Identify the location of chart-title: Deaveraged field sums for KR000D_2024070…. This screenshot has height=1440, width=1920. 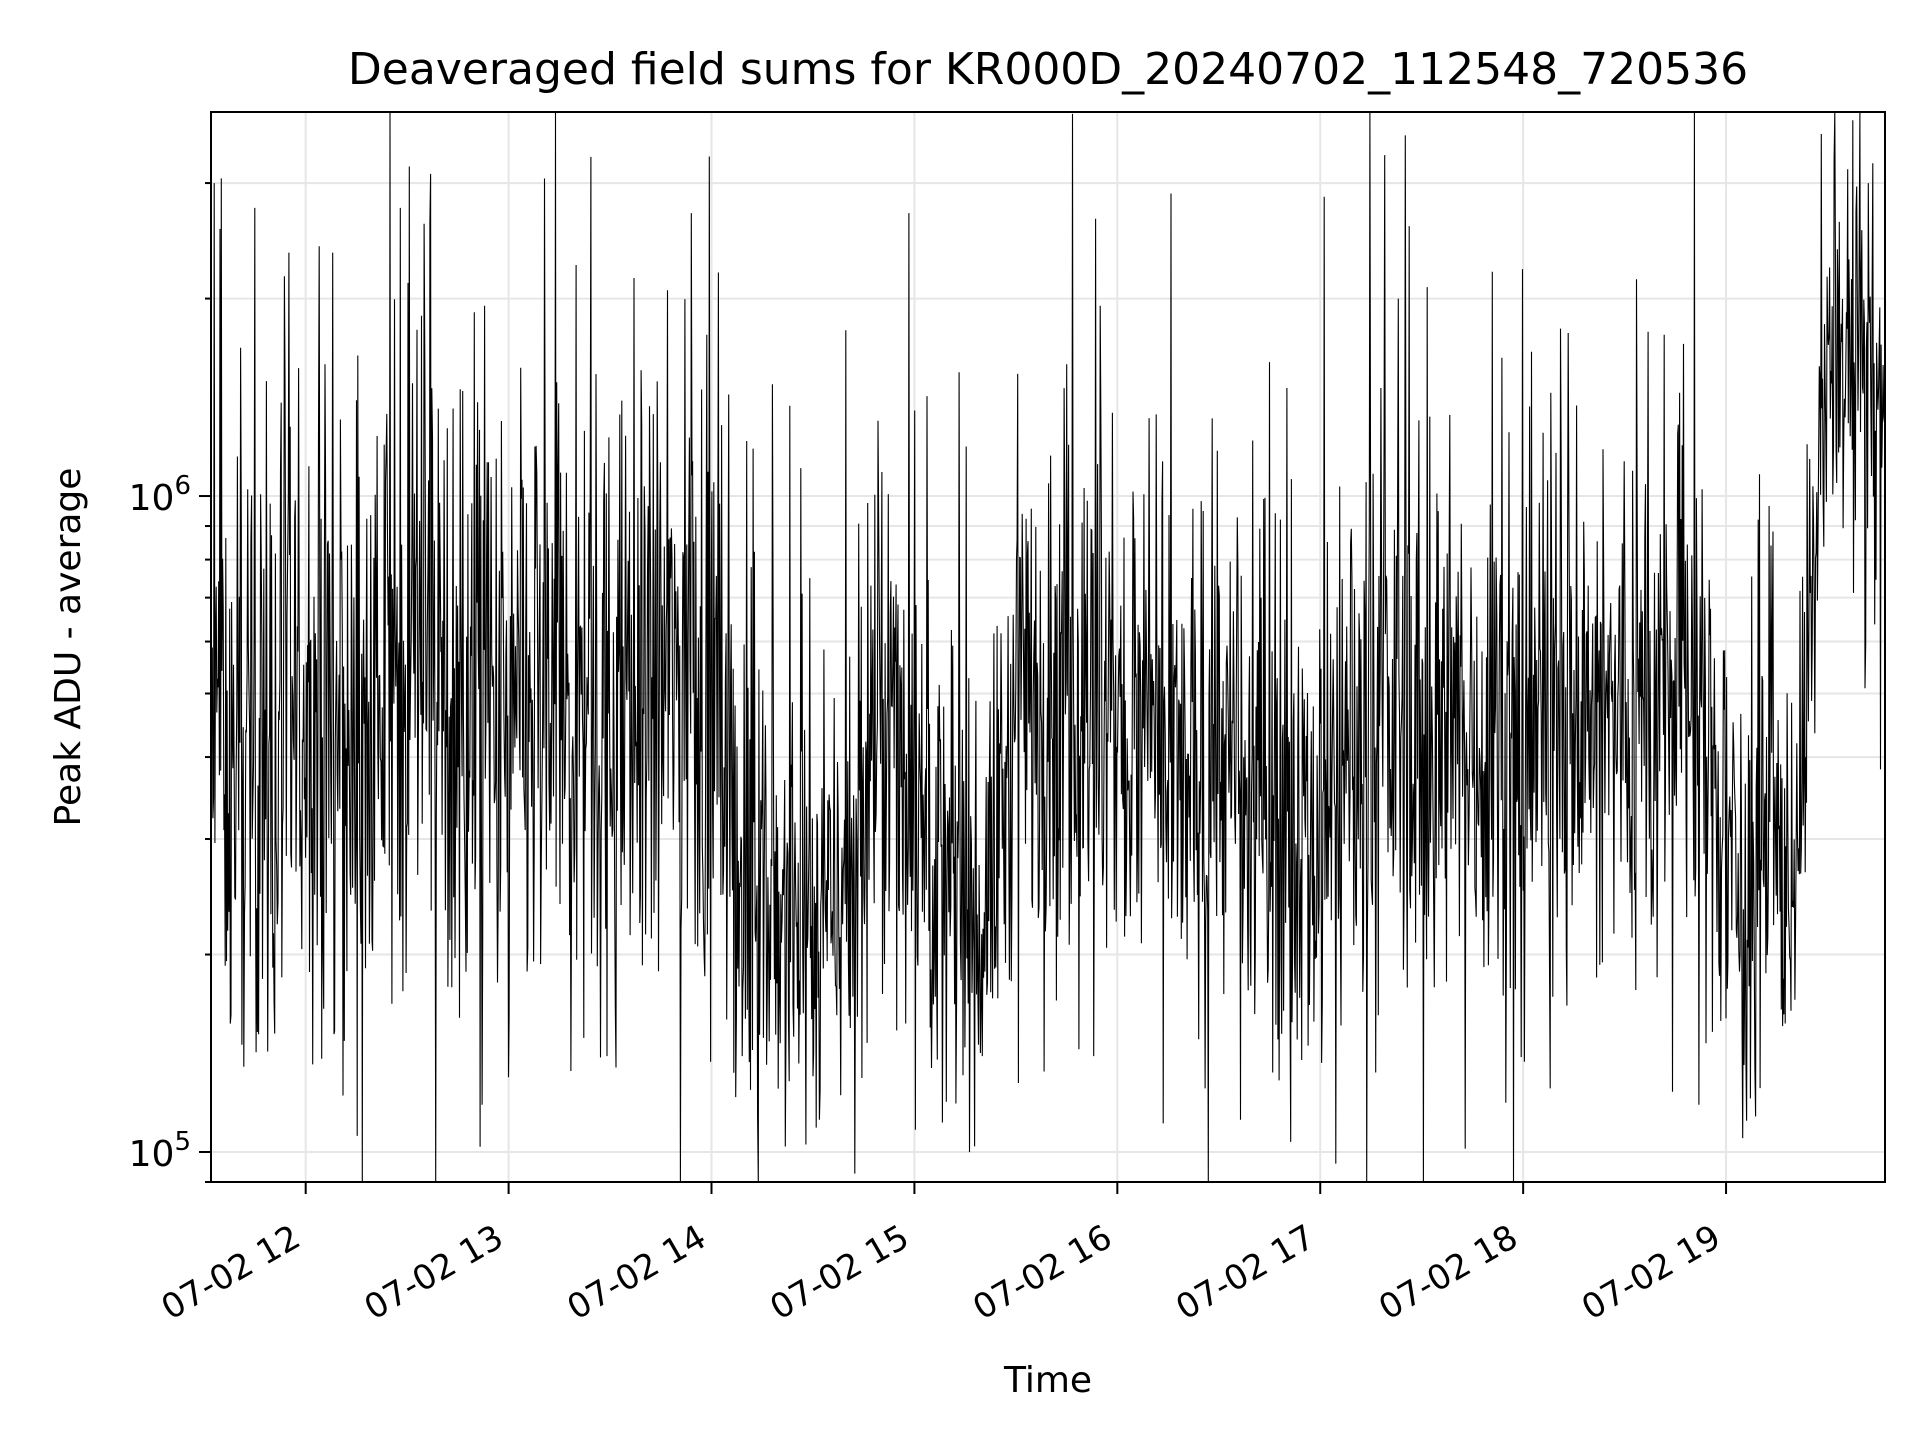
(1048, 69).